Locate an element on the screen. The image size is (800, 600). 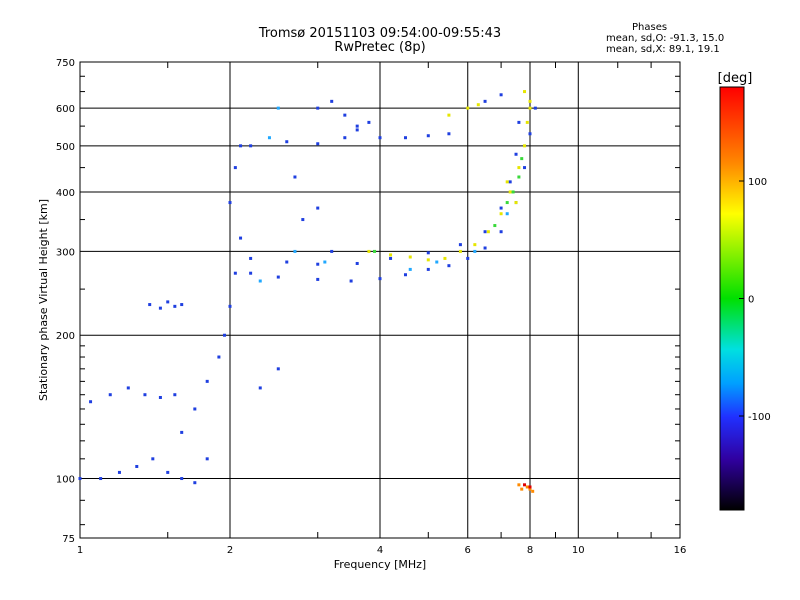
x-tick-label: 16 is located at coordinates (680, 550).